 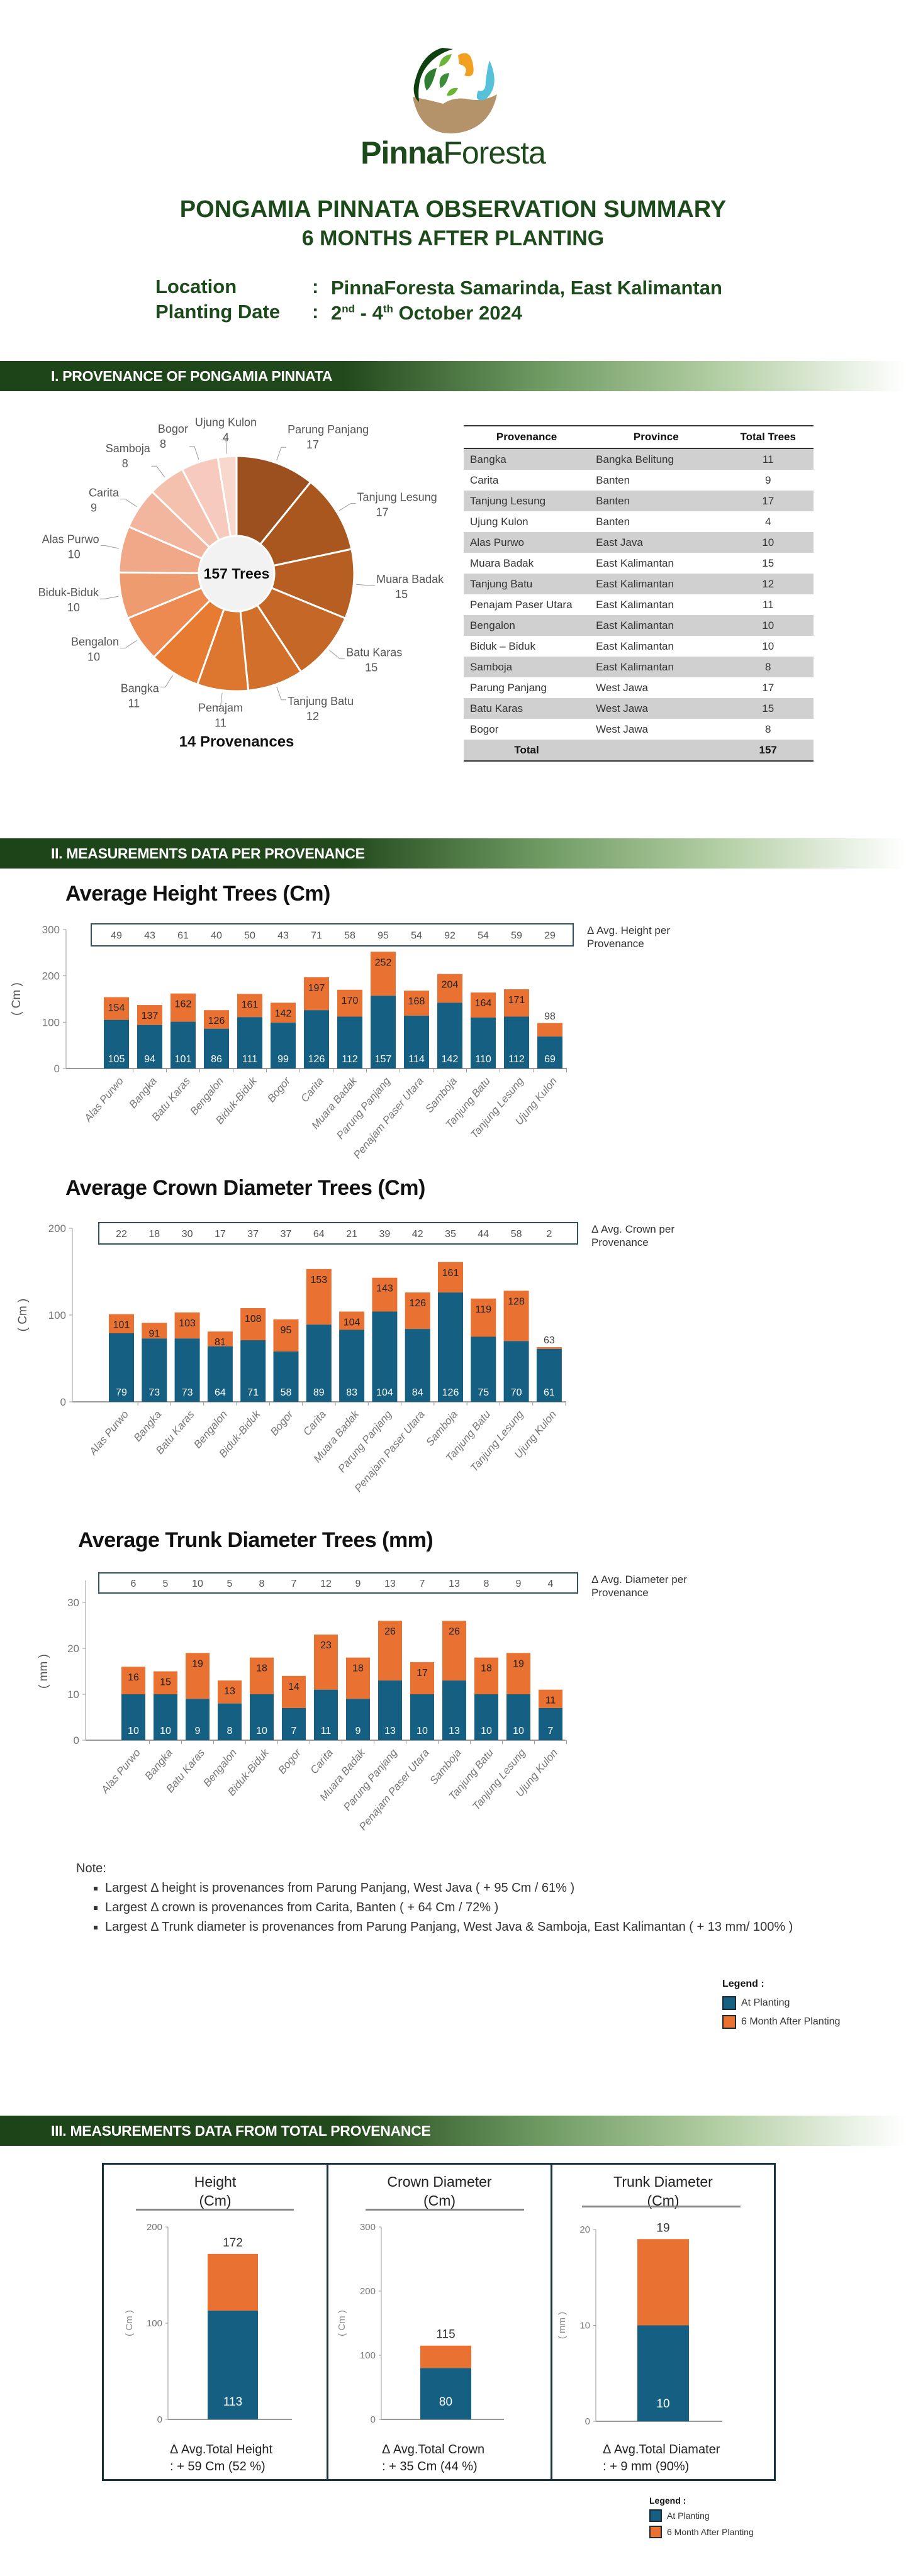 I want to click on x-tick-label: Ujung Kulon, so click(x=536, y=1772).